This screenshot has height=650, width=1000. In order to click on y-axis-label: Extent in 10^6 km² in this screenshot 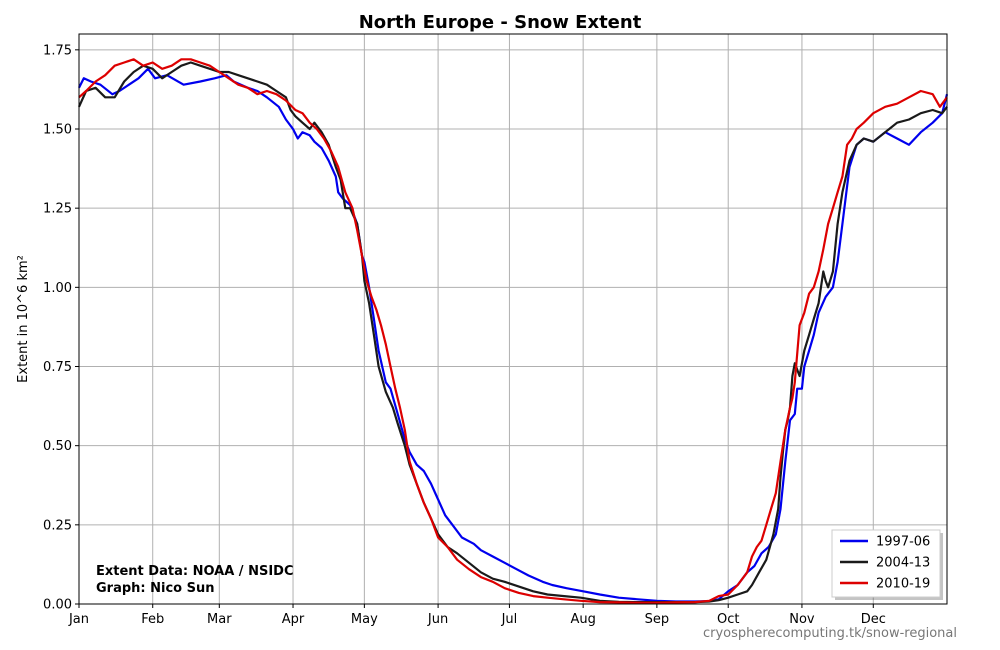, I will do `click(23, 319)`.